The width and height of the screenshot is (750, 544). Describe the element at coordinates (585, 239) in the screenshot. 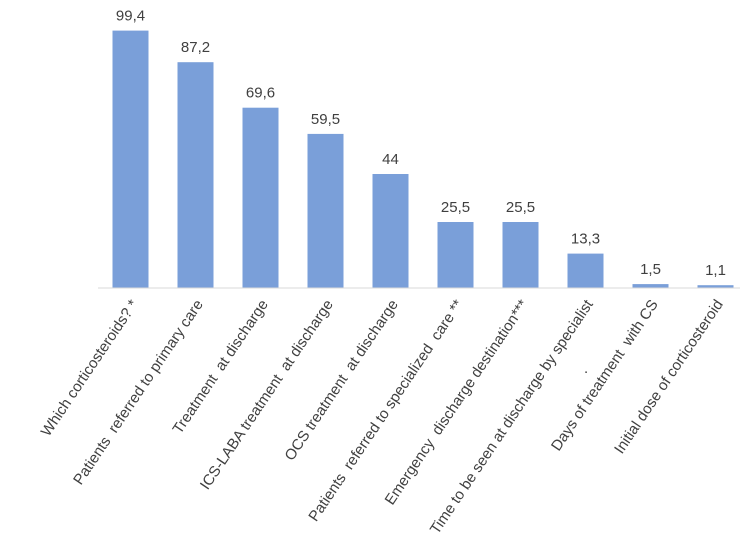

I see `bar-value-label: 13,3` at that location.